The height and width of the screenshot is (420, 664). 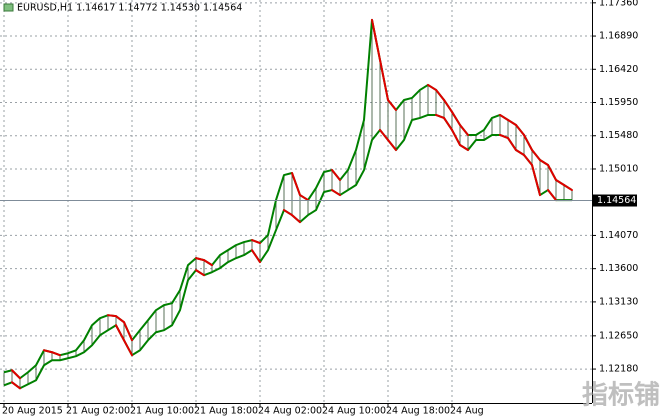 What do you see at coordinates (618, 369) in the screenshot?
I see `y-tick-label: 1.12180` at bounding box center [618, 369].